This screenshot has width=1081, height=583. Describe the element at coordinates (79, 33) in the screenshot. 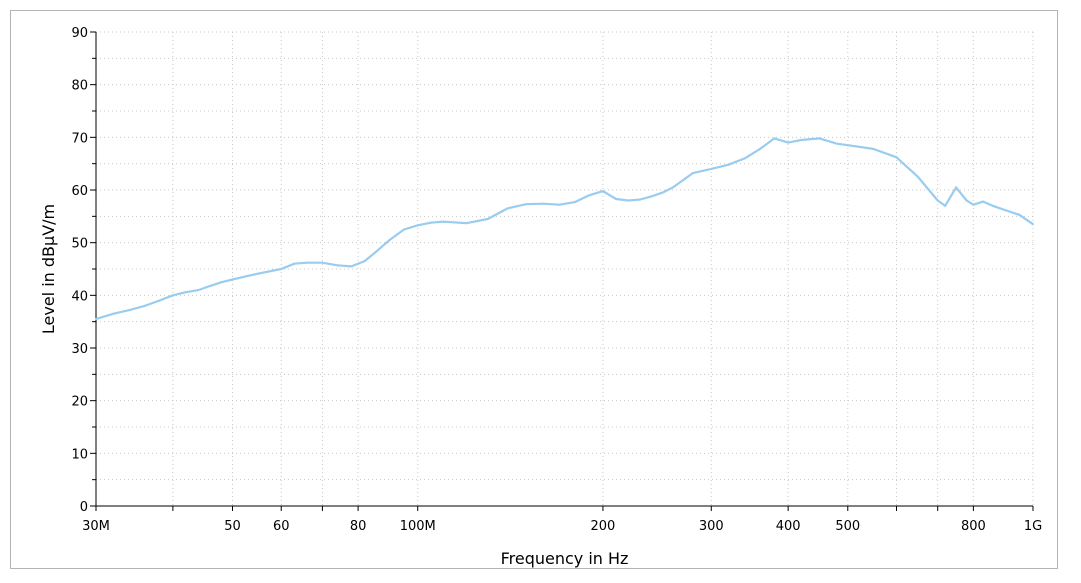

I see `y-tick-label: 90` at that location.